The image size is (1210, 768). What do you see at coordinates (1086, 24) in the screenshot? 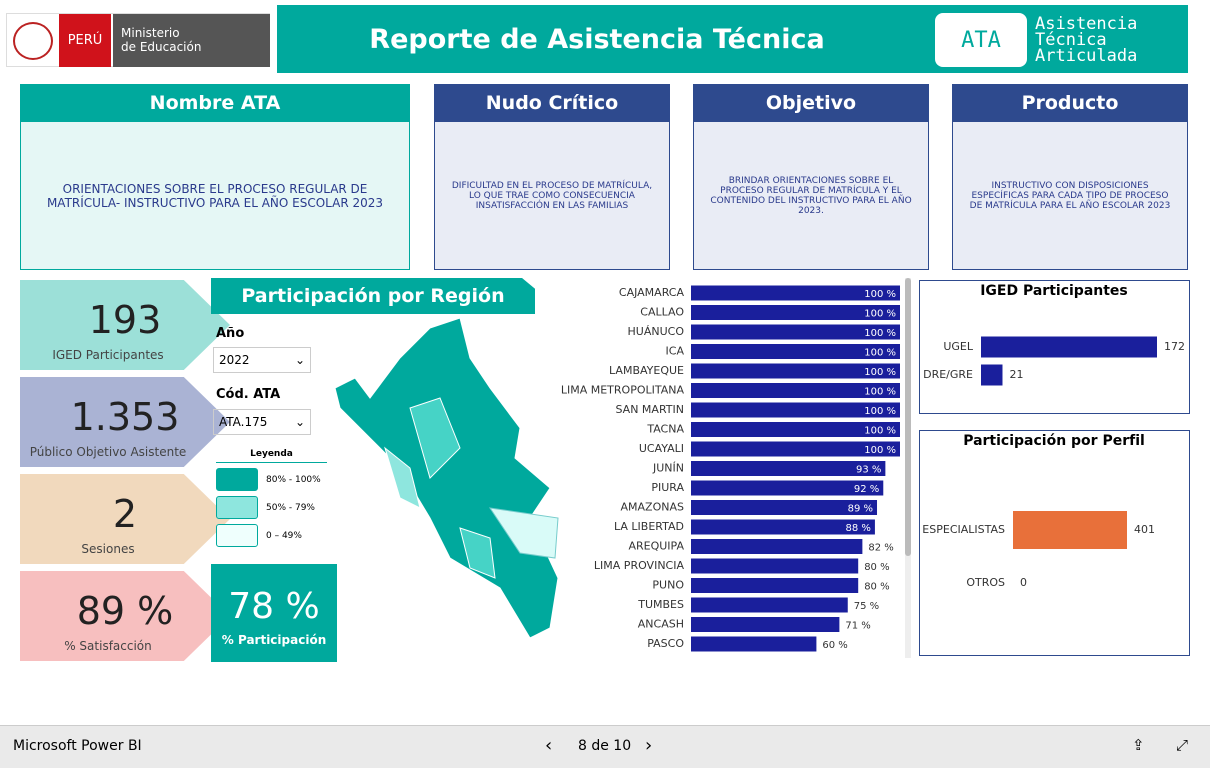
I see `badge-line: Asistencia` at bounding box center [1086, 24].